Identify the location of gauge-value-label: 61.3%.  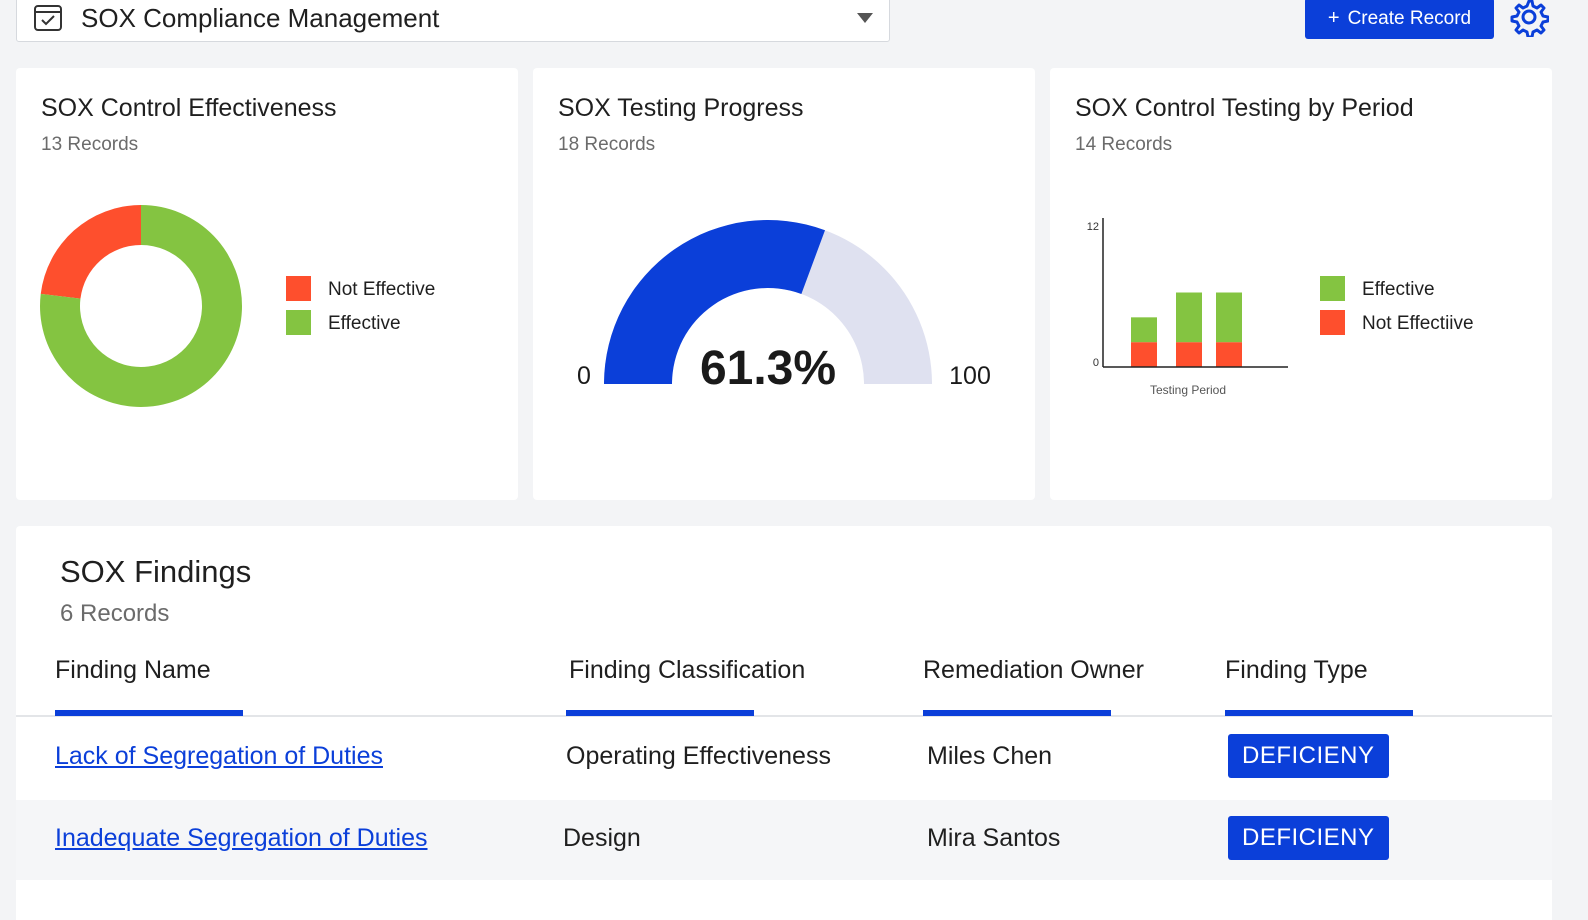
(768, 368).